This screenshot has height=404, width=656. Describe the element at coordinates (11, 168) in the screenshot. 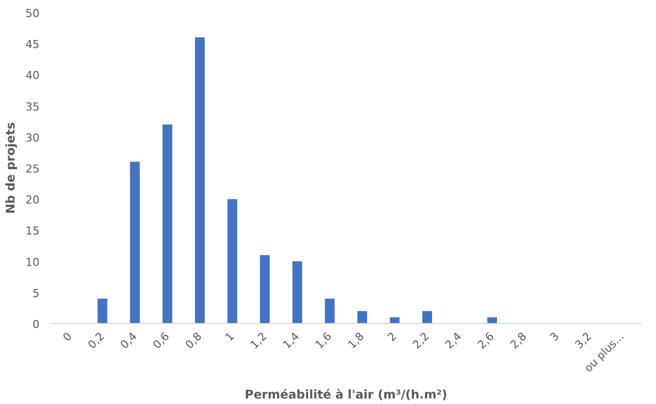

I see `y-axis-title: Nb de projets` at that location.